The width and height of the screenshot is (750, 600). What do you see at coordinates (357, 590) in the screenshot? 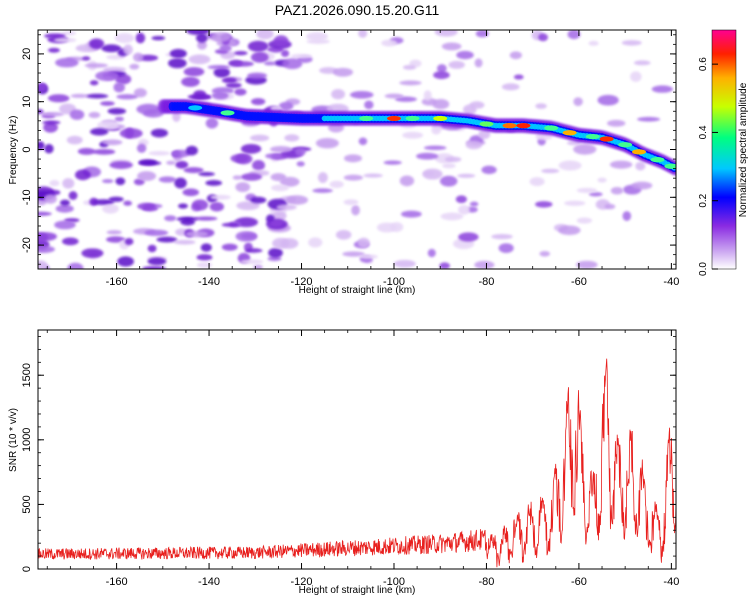
I see `snr-x-label: Height of straight line (km)` at bounding box center [357, 590].